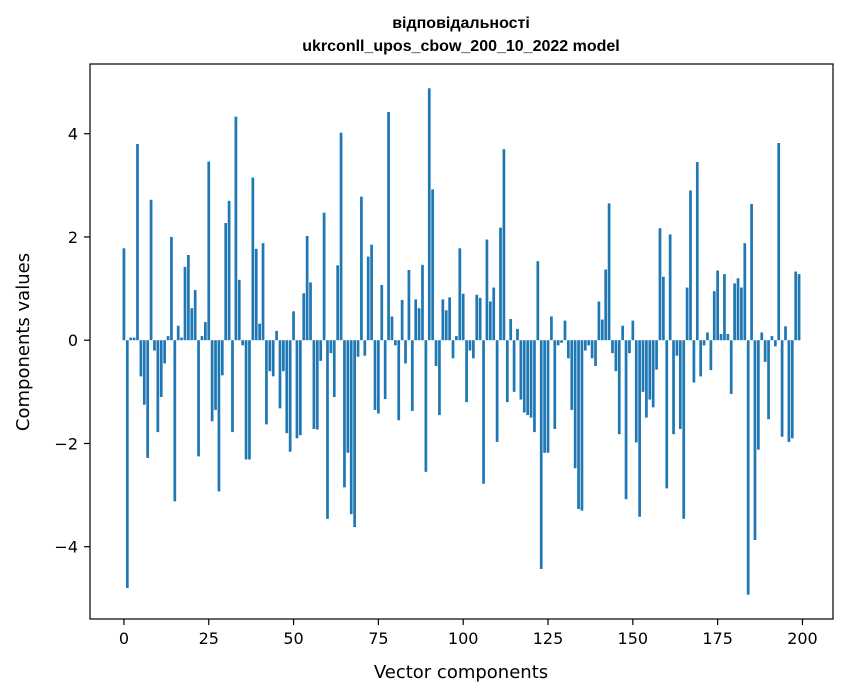 The height and width of the screenshot is (696, 847). Describe the element at coordinates (548, 638) in the screenshot. I see `x-tick-label: 125` at that location.